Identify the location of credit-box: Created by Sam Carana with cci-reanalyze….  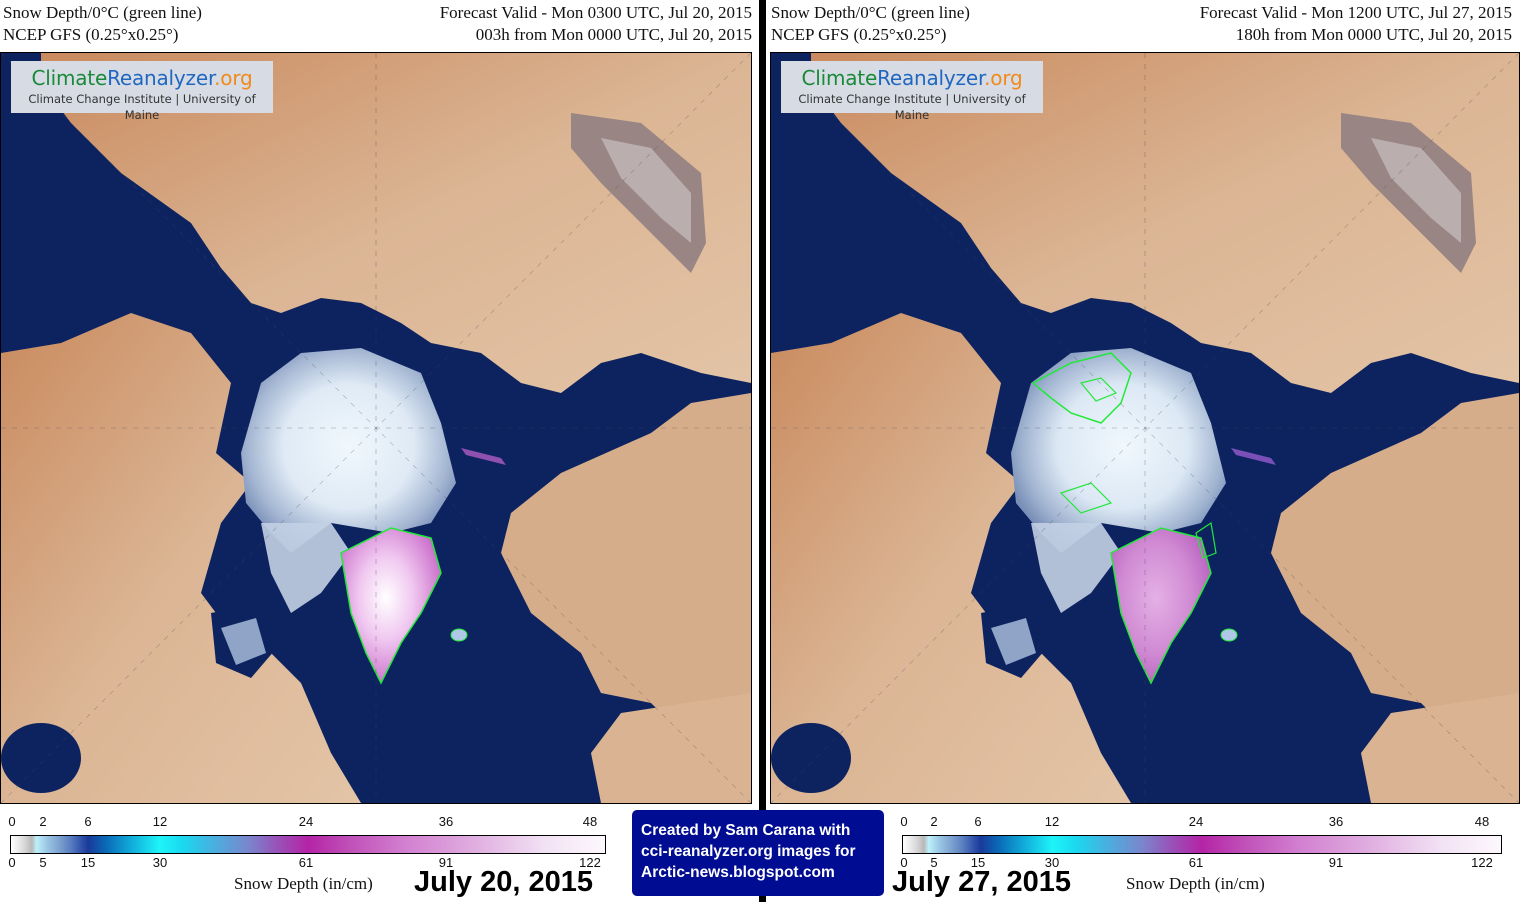
(758, 853).